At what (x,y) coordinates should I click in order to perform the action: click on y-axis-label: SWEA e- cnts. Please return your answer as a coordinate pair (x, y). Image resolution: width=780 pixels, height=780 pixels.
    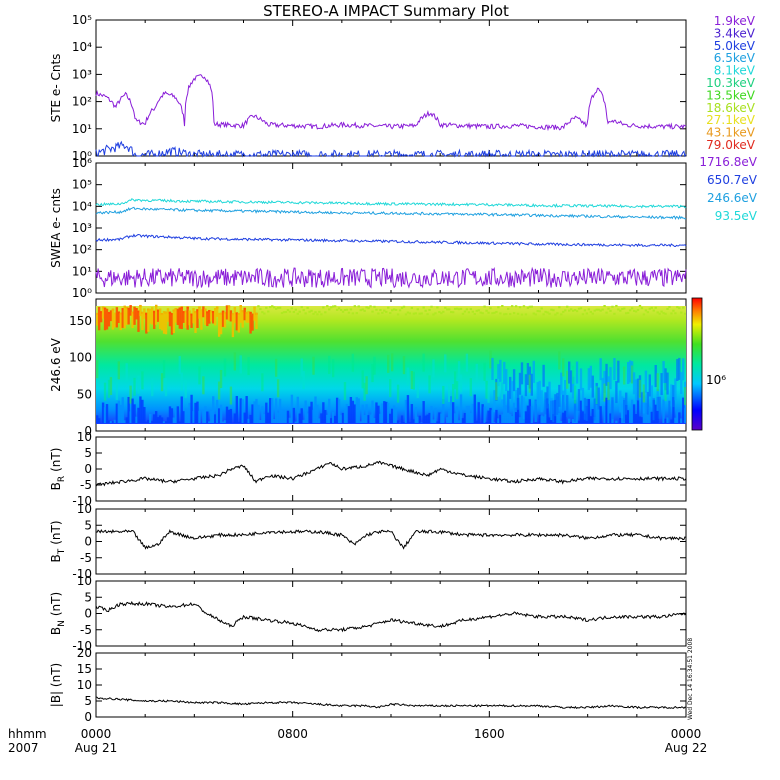
    Looking at the image, I should click on (56, 228).